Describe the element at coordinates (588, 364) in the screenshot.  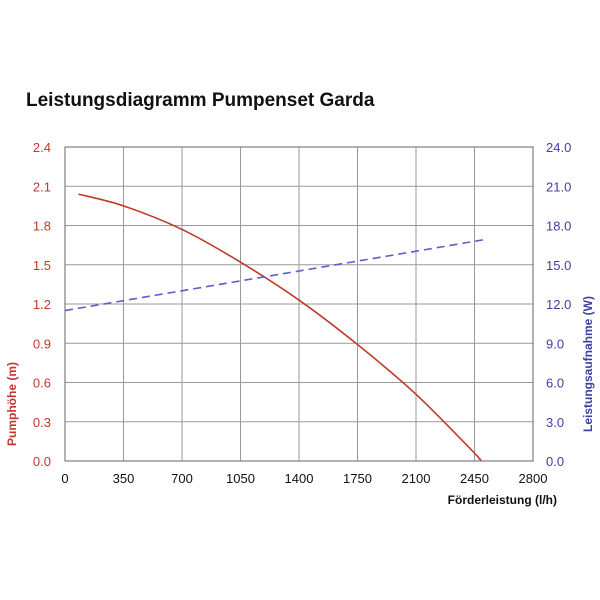
I see `y2-axis-title: Leistungsaufnahme (W)` at that location.